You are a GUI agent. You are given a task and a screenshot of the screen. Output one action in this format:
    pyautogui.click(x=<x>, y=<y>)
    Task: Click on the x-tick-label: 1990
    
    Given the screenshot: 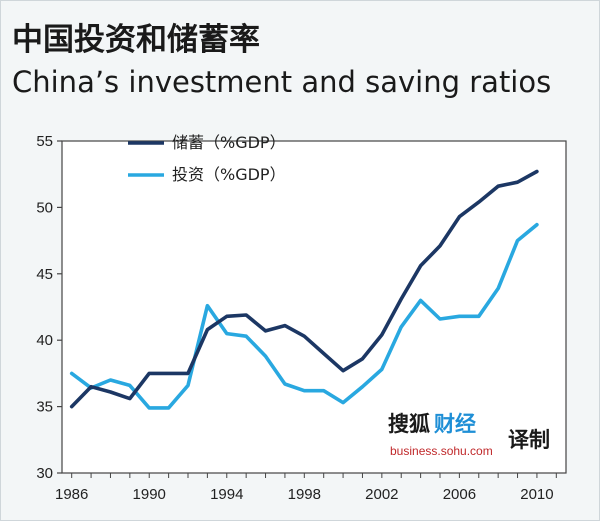 What is the action you would take?
    pyautogui.click(x=149, y=494)
    